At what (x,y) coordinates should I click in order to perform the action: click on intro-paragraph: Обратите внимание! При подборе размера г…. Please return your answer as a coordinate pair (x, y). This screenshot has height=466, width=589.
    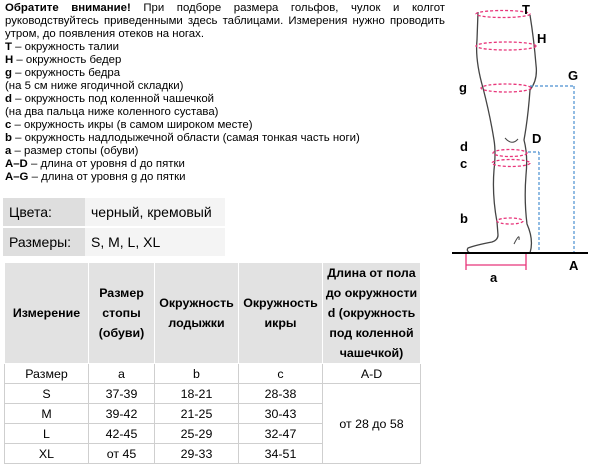
    Looking at the image, I should click on (225, 21).